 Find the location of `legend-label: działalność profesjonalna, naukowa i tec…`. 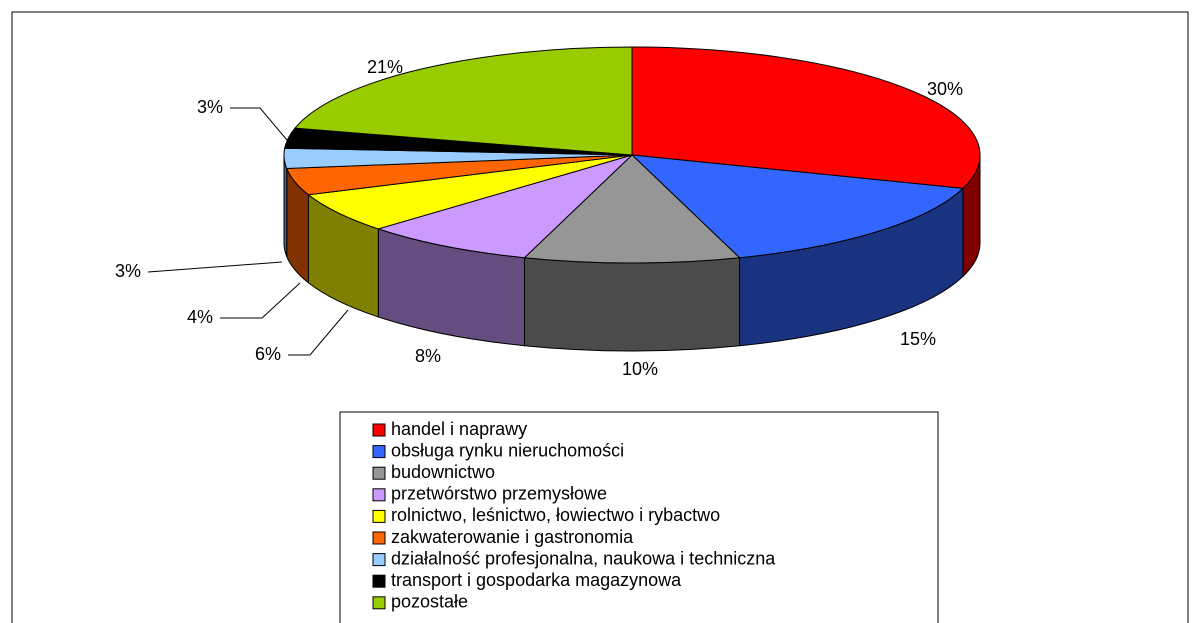

legend-label: działalność profesjonalna, naukowa i tec… is located at coordinates (583, 558).